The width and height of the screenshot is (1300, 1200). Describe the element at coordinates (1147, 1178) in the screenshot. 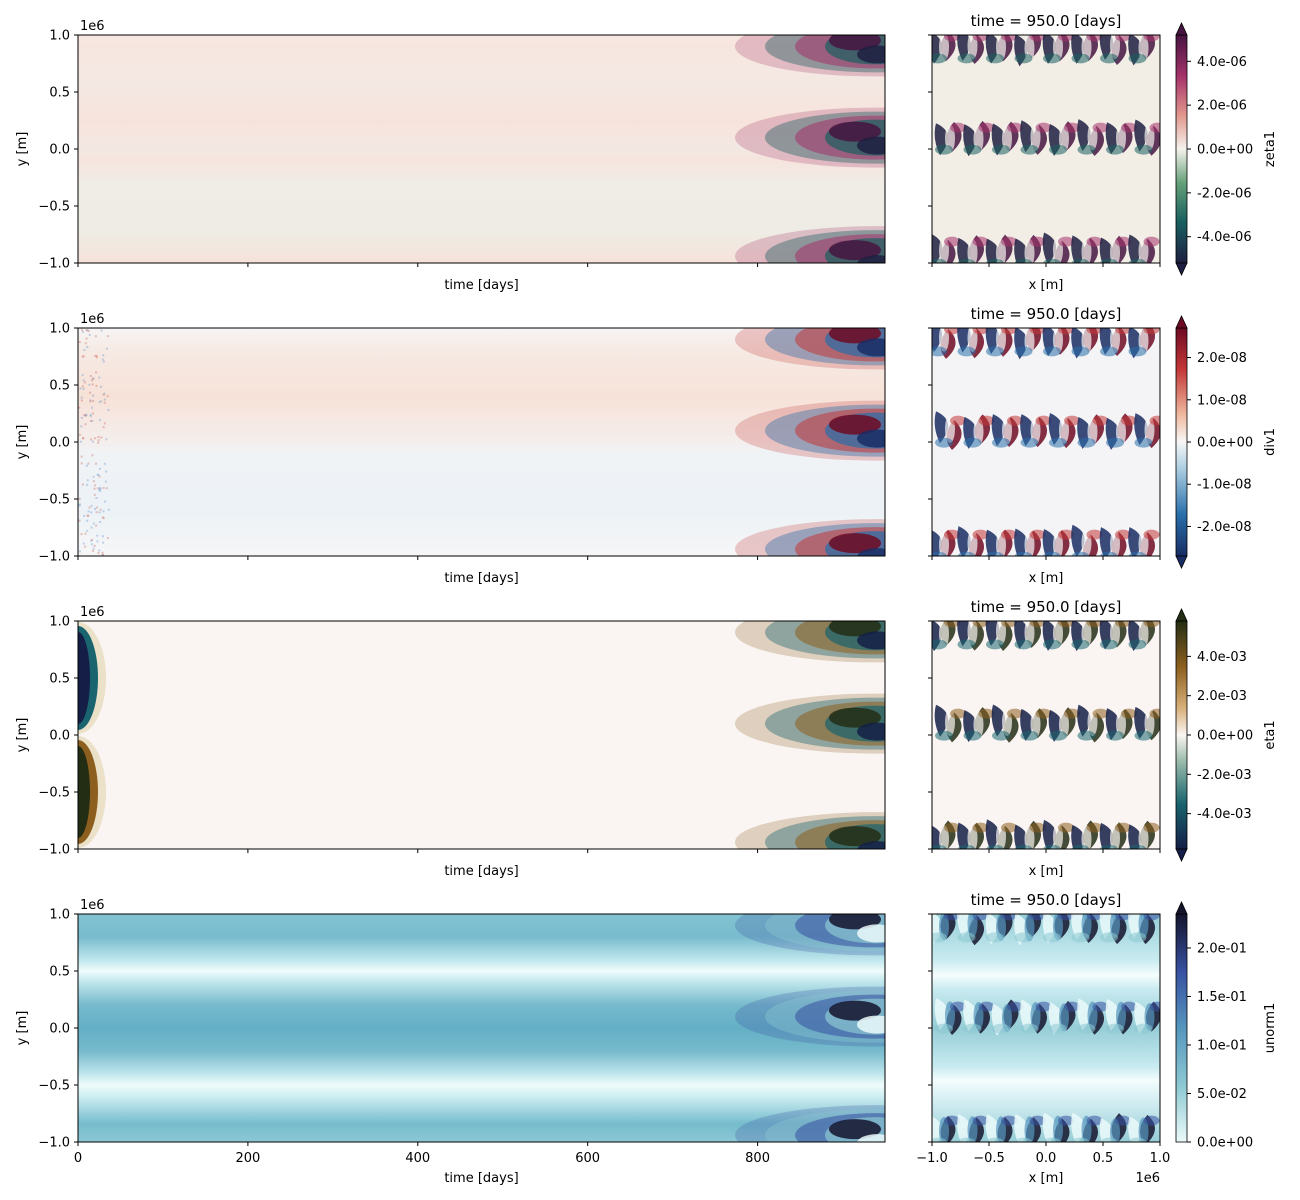

I see `x-offset-text: 1e6` at that location.